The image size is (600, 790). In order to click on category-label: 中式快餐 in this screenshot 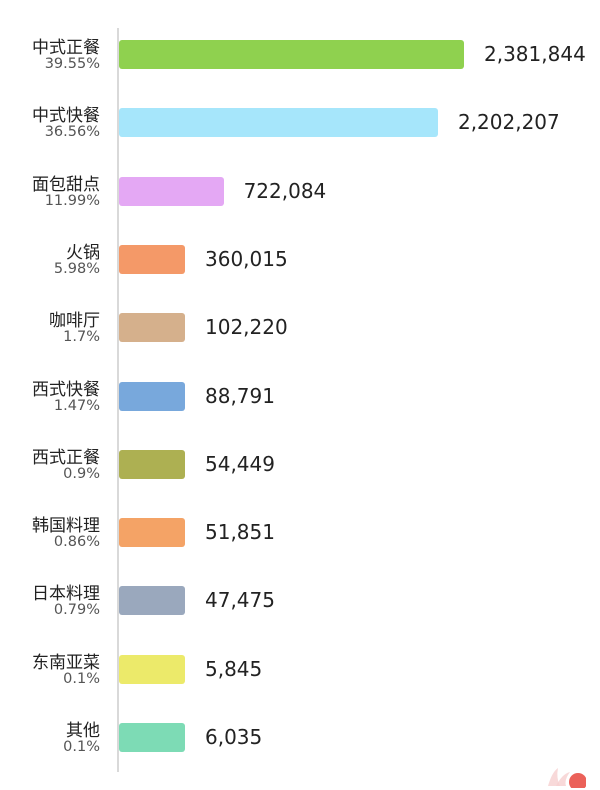, I will do `click(66, 116)`.